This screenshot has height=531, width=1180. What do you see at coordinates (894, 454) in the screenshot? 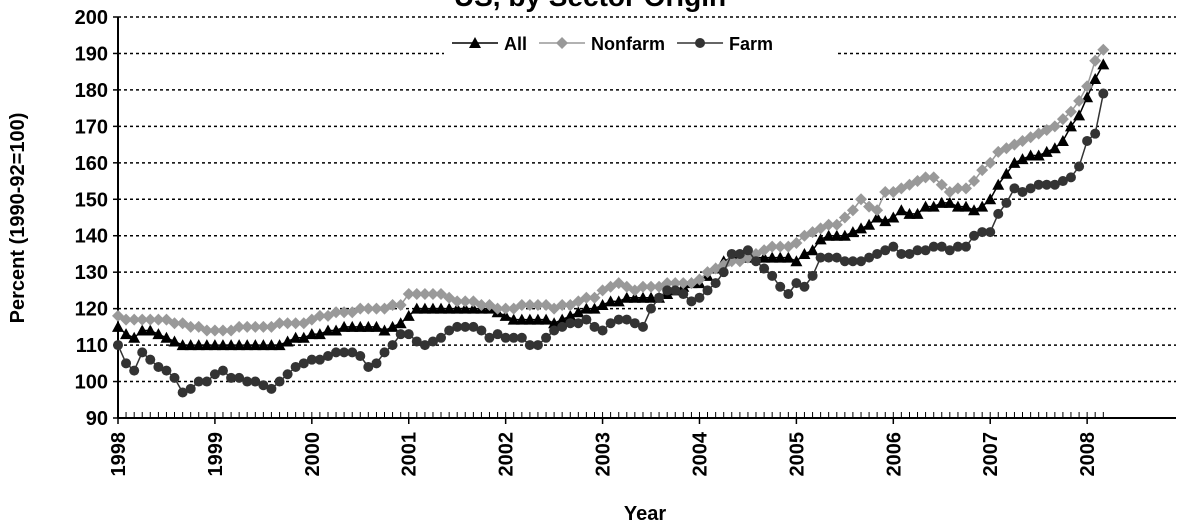
I see `x-tick-label: 2006` at bounding box center [894, 454].